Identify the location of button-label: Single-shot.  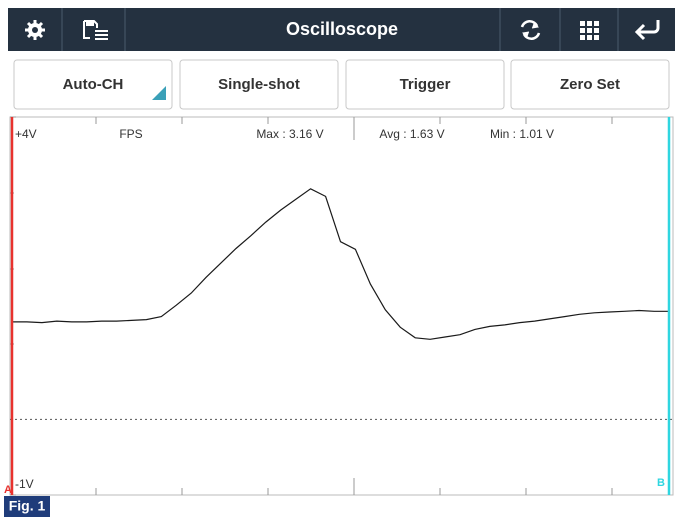
(259, 84).